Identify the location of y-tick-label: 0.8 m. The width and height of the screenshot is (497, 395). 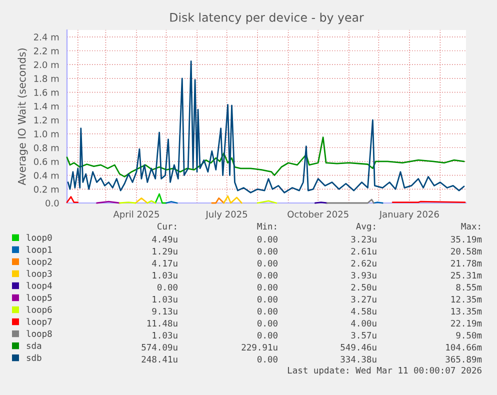
(46, 148).